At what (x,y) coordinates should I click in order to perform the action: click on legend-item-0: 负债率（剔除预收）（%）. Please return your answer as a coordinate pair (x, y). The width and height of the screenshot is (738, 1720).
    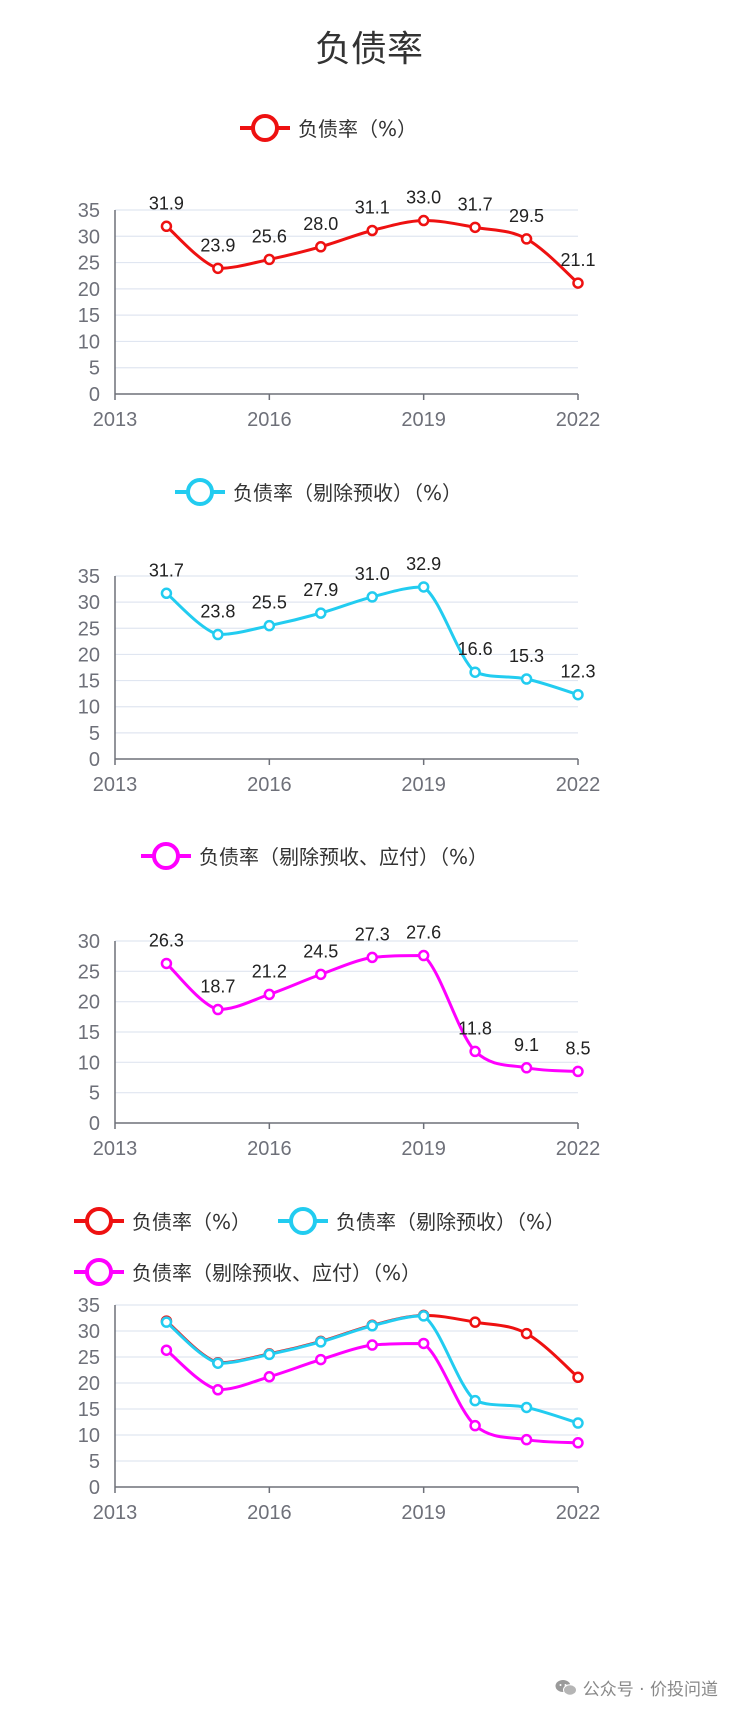
    Looking at the image, I should click on (318, 492).